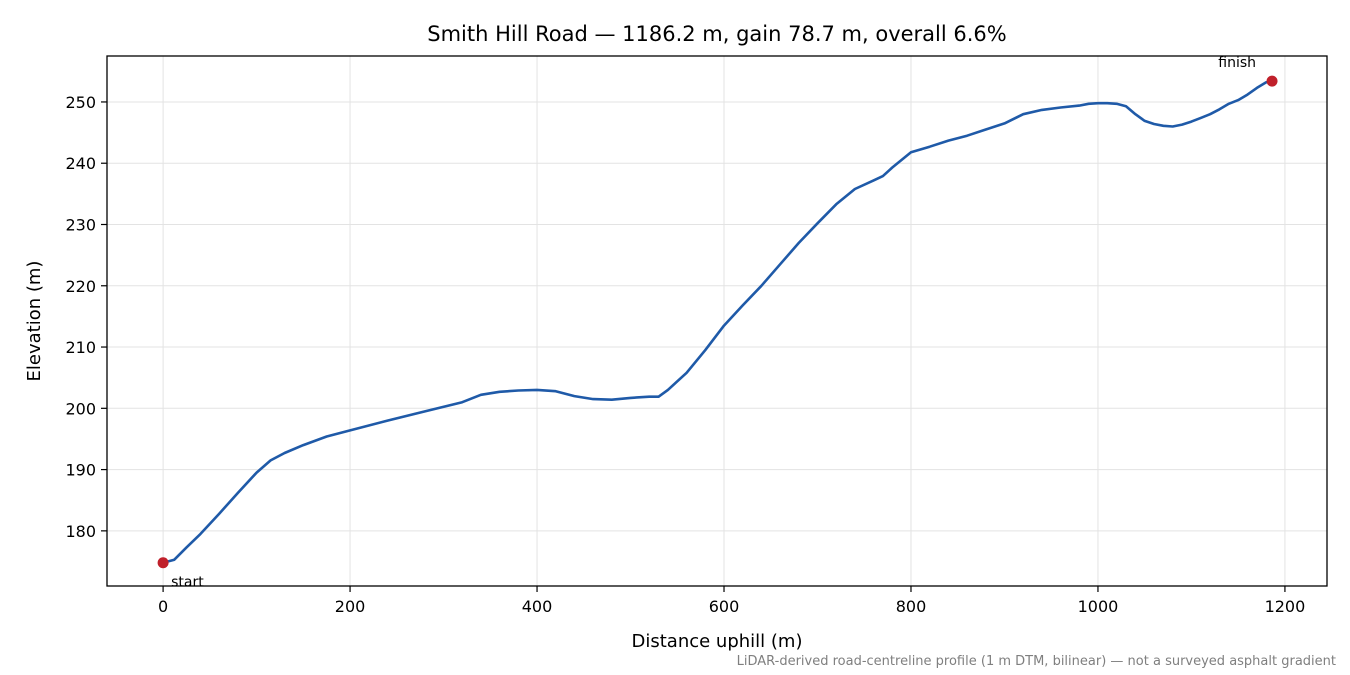  Describe the element at coordinates (80, 470) in the screenshot. I see `y-tick-label: 190` at that location.